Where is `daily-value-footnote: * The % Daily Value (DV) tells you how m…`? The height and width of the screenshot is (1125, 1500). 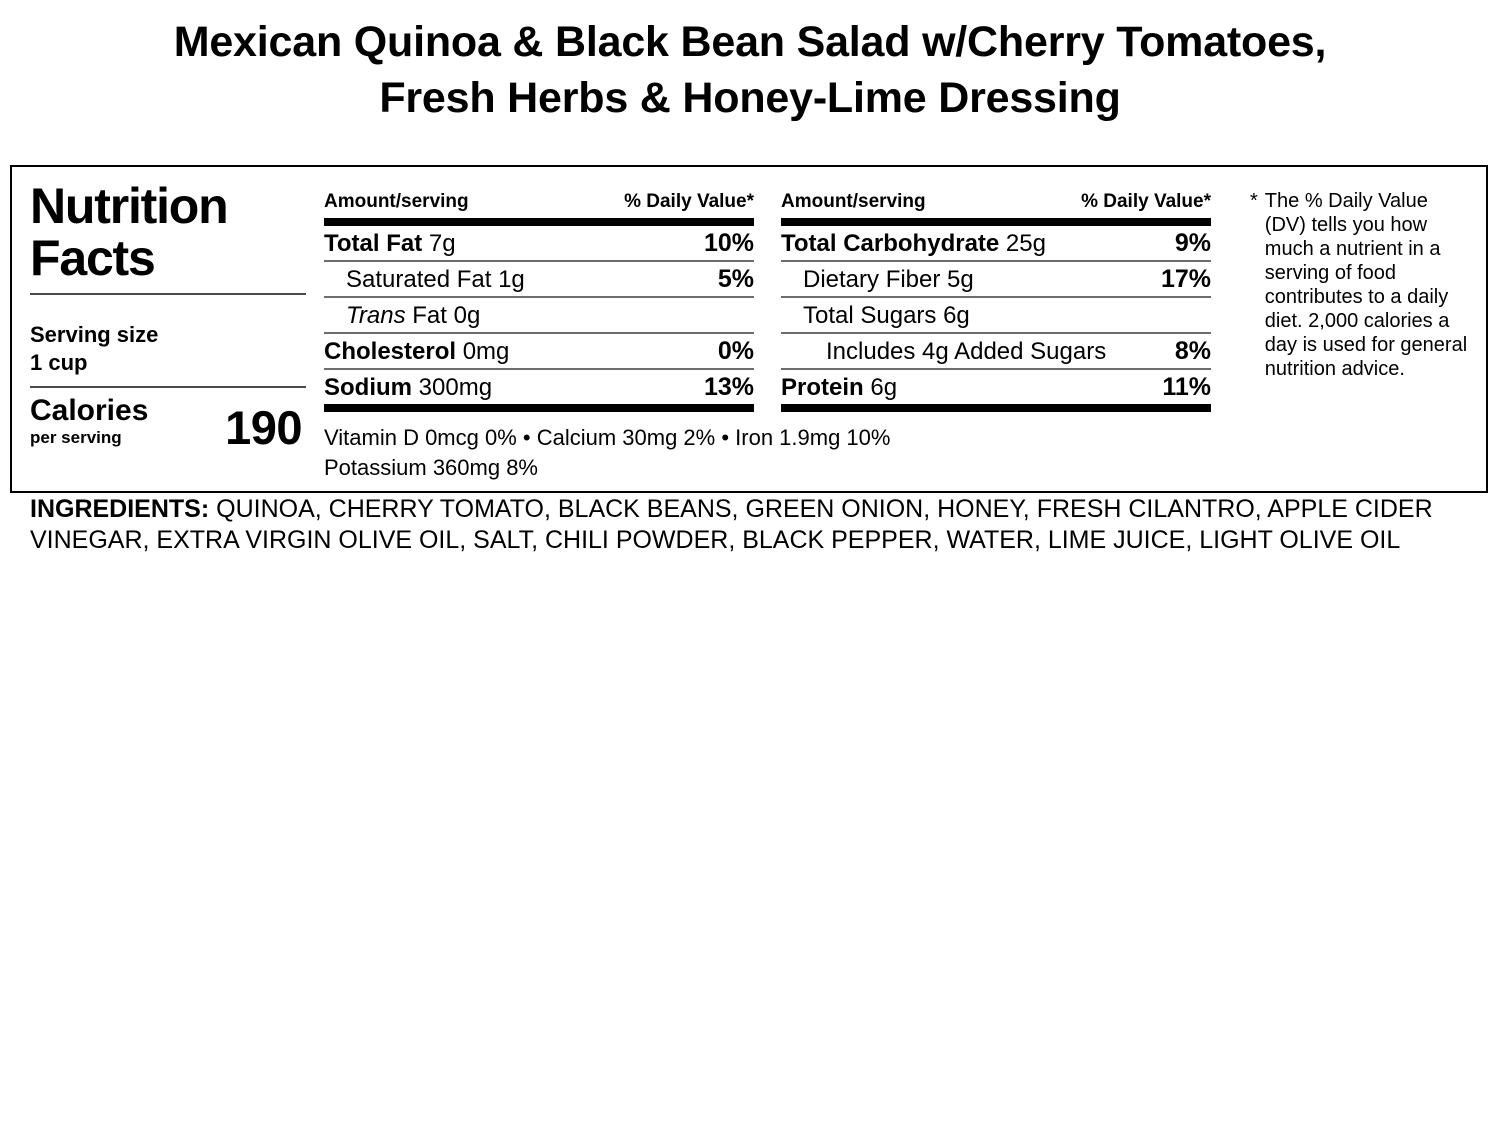
daily-value-footnote: * The % Daily Value (DV) tells you how m… is located at coordinates (1361, 329).